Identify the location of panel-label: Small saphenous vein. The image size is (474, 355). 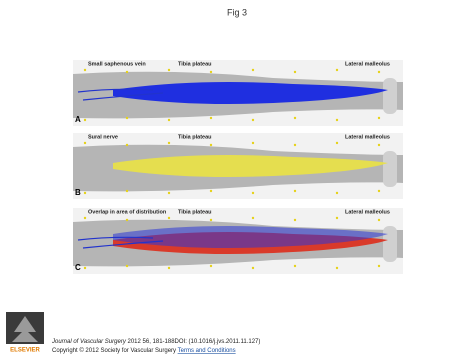
(117, 64).